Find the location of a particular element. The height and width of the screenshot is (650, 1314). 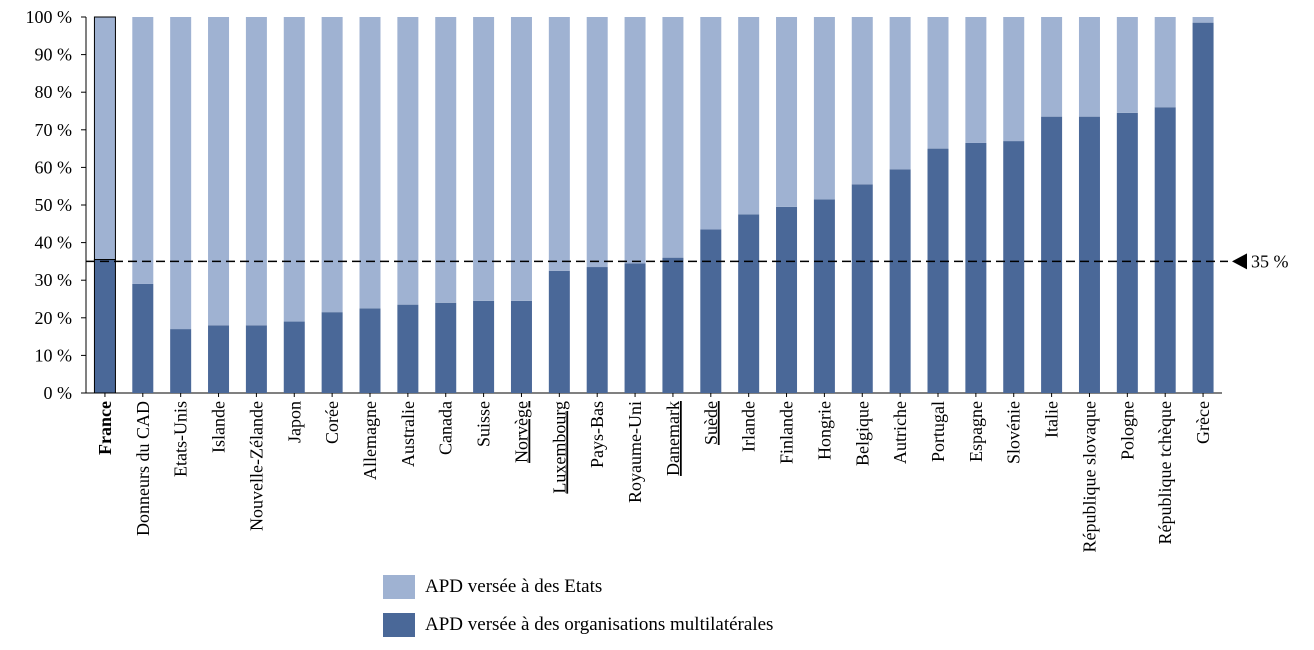

x-tick-label: Norvège is located at coordinates (521, 432).